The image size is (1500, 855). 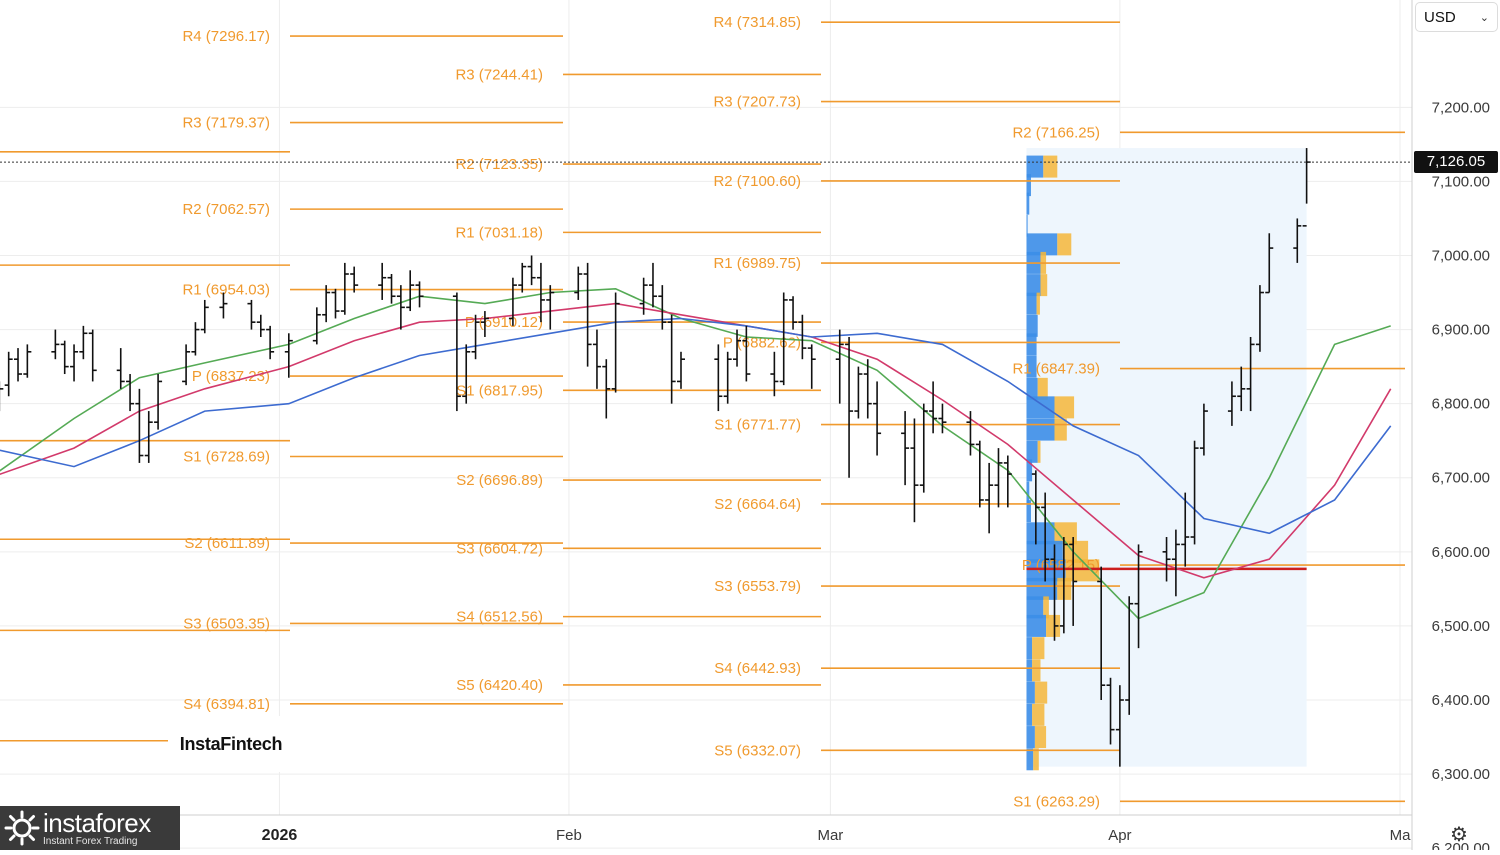 I want to click on gear-icon: ⚙, so click(x=1459, y=835).